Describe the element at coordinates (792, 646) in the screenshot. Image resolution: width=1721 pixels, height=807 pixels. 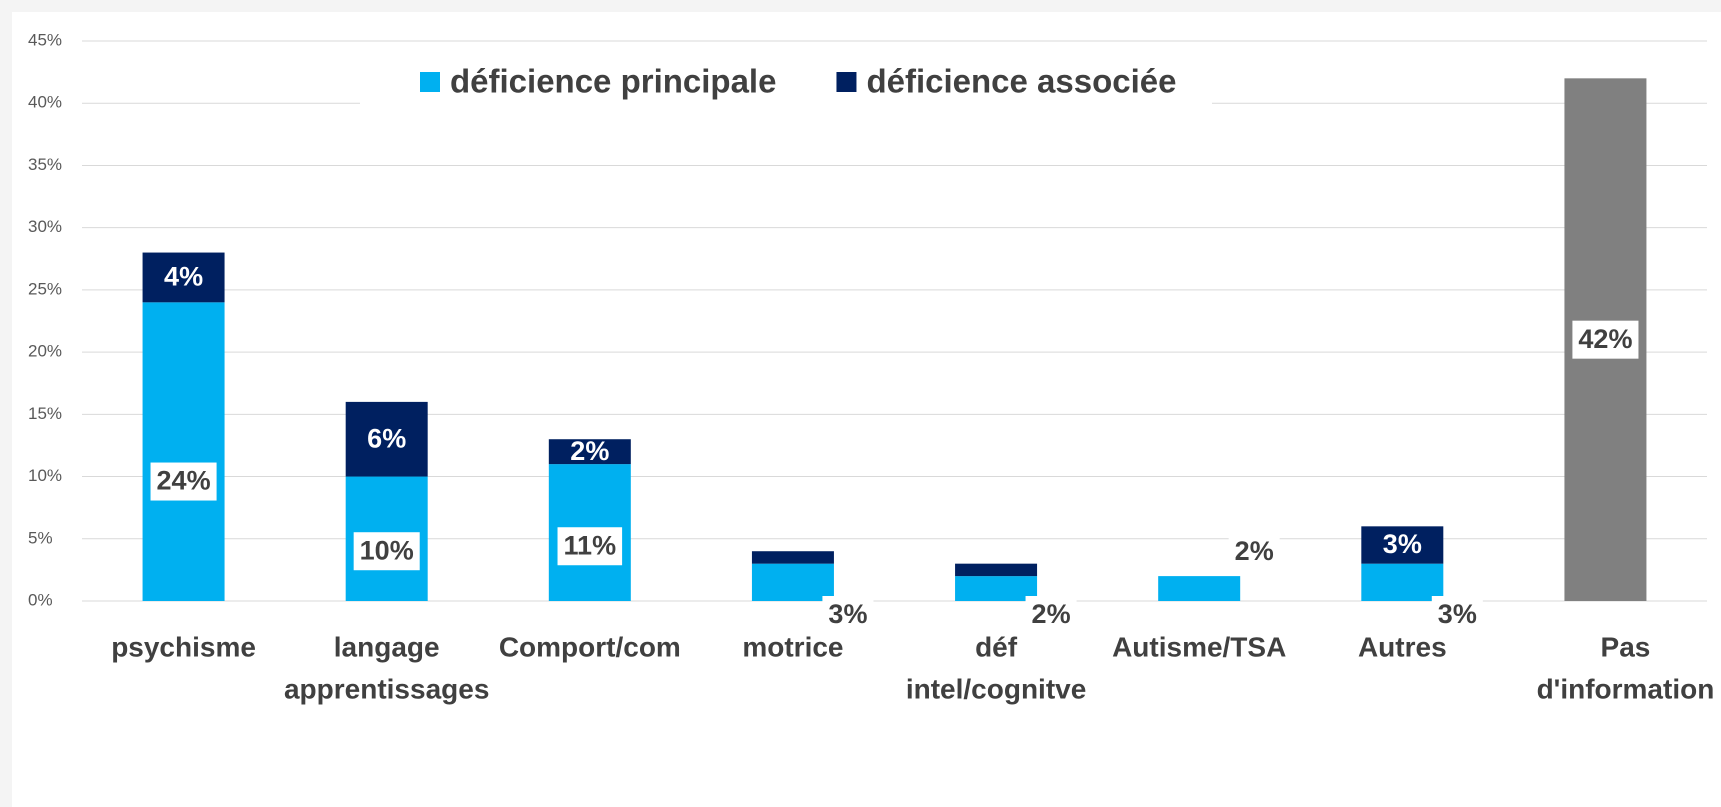
I see `x-tick-label: motrice` at that location.